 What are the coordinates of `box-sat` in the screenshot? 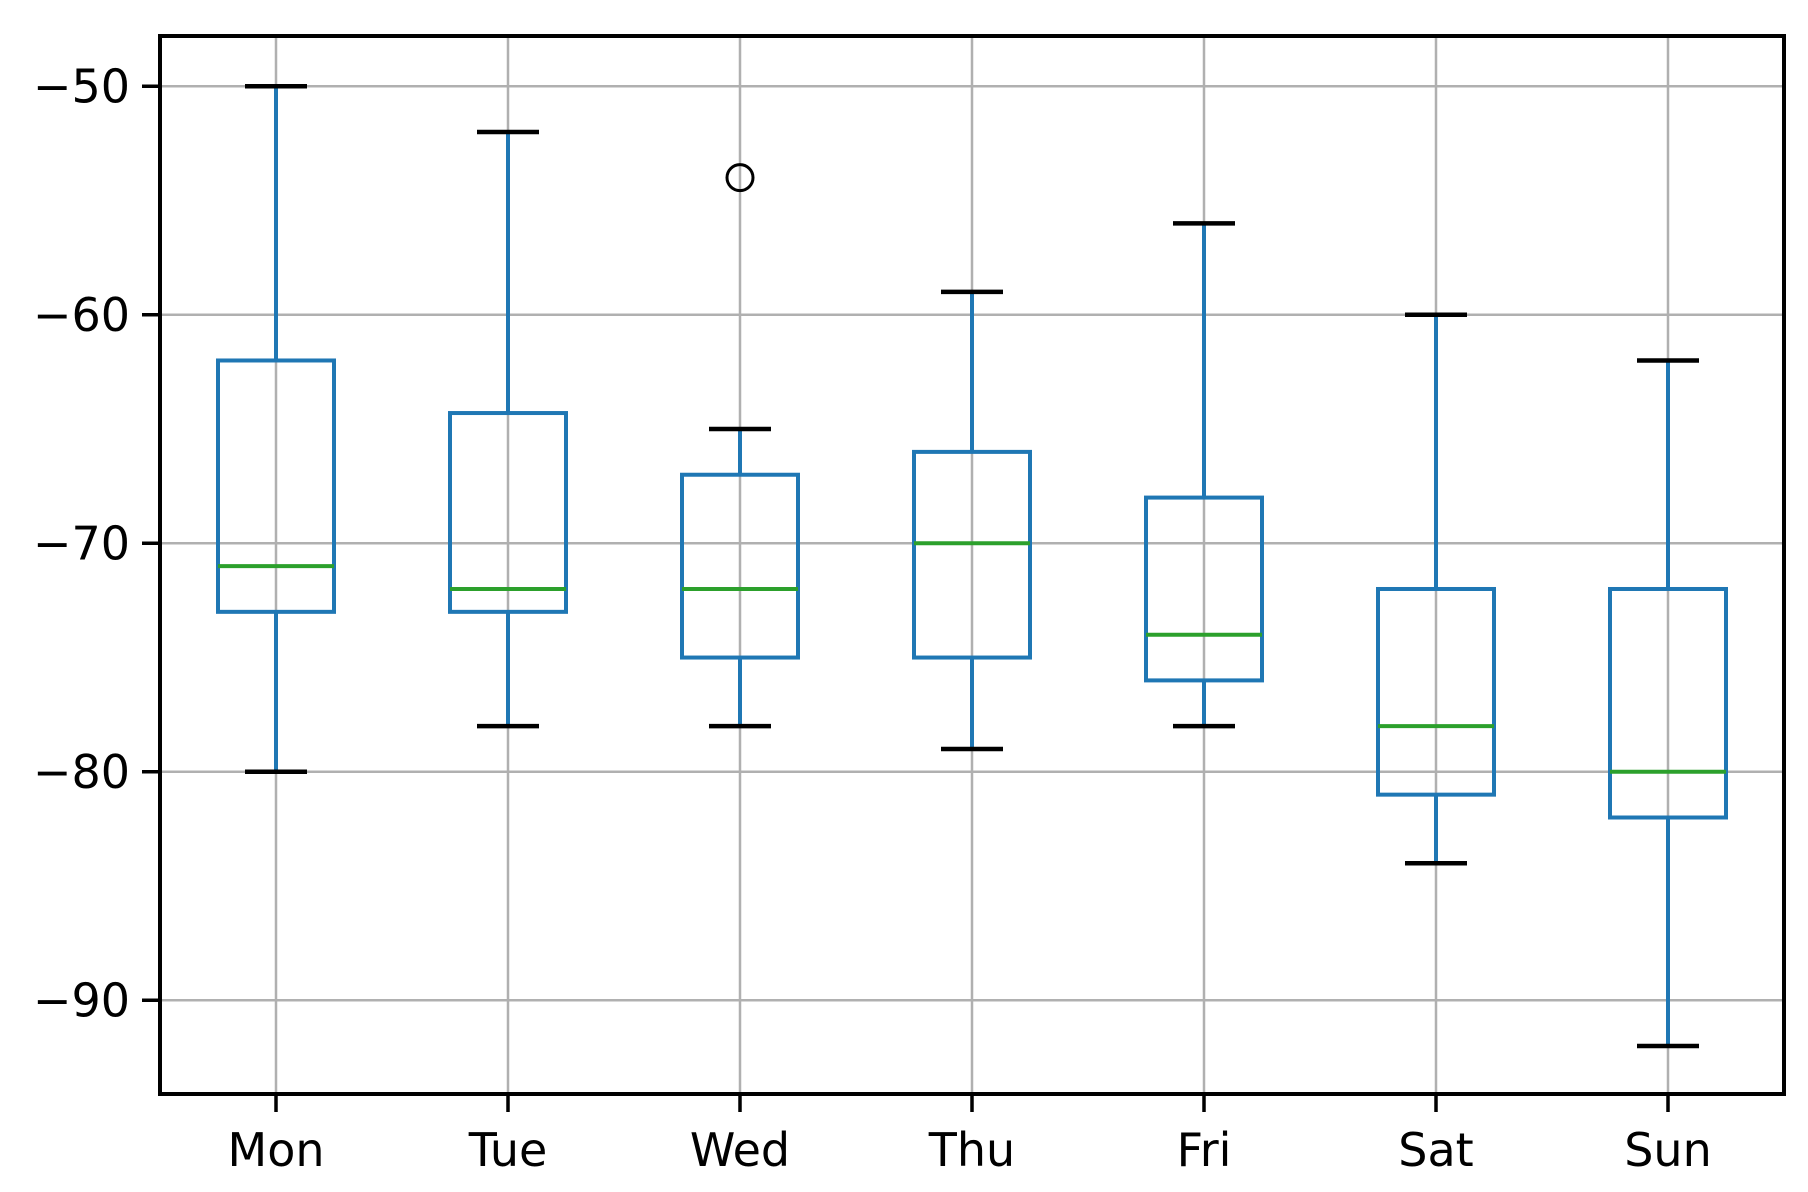 It's located at (1436, 691).